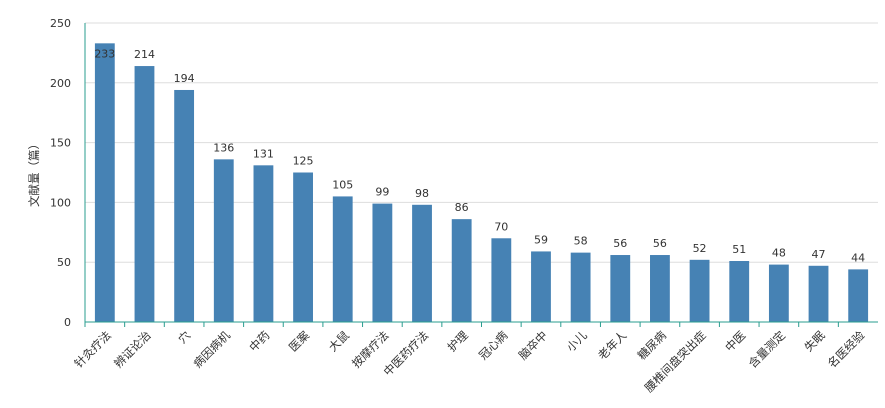 This screenshot has width=885, height=408. What do you see at coordinates (263, 153) in the screenshot?
I see `data-label: 131` at bounding box center [263, 153].